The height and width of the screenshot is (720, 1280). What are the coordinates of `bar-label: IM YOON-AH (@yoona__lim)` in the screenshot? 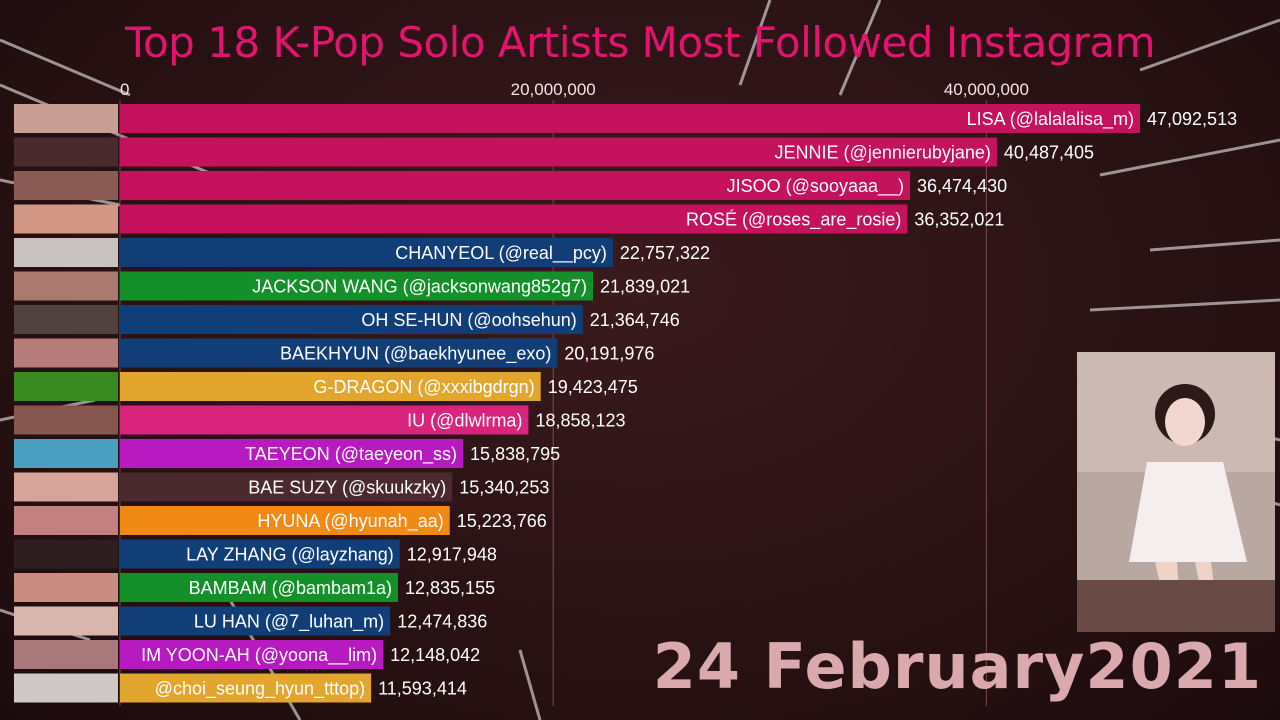 It's located at (259, 655).